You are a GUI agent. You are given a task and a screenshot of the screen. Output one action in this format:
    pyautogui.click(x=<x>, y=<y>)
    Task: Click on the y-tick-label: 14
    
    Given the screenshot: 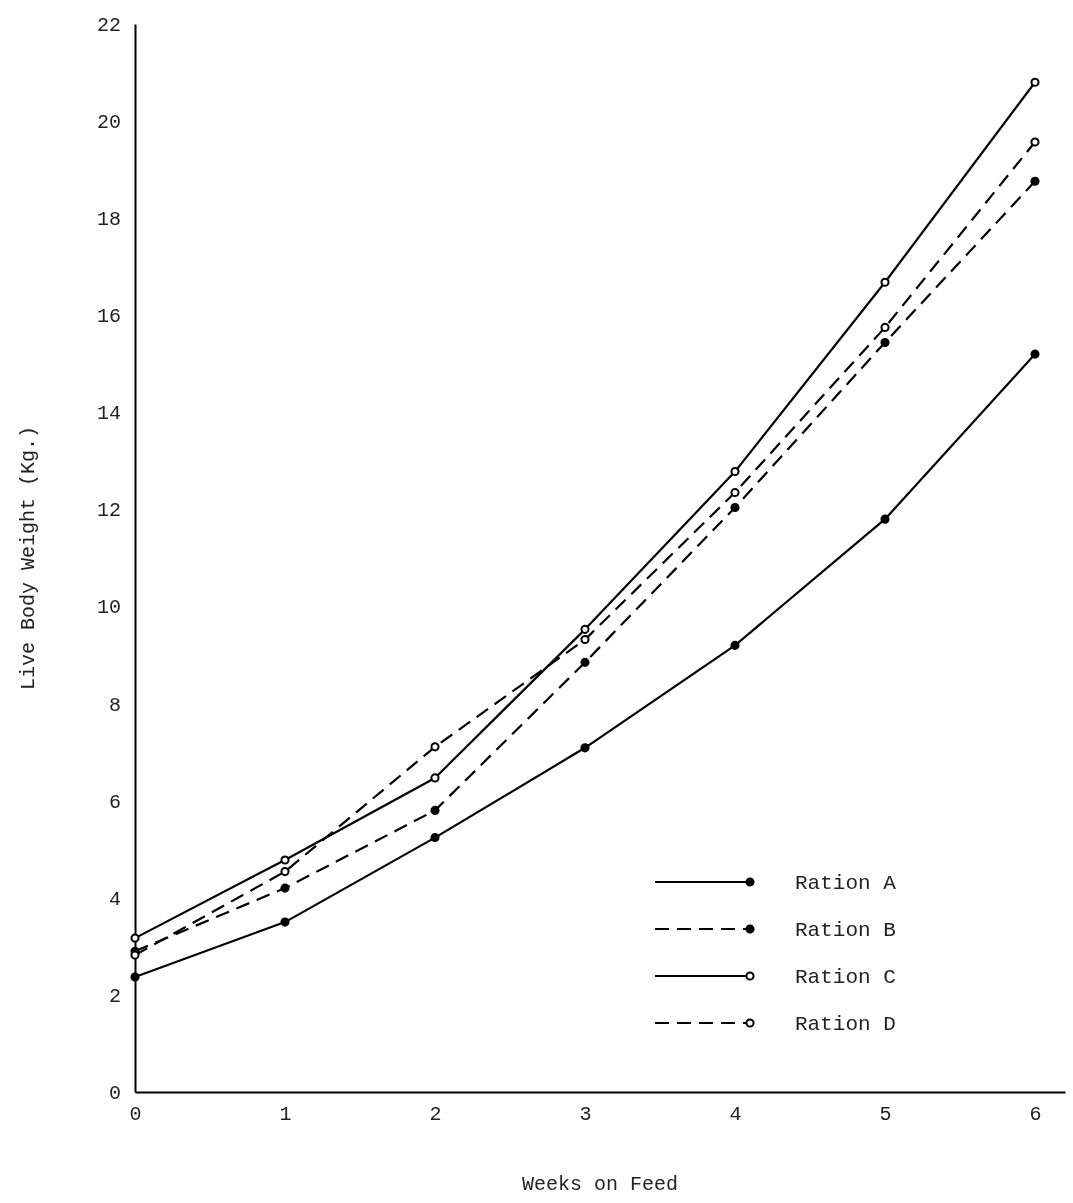 What is the action you would take?
    pyautogui.click(x=108, y=414)
    